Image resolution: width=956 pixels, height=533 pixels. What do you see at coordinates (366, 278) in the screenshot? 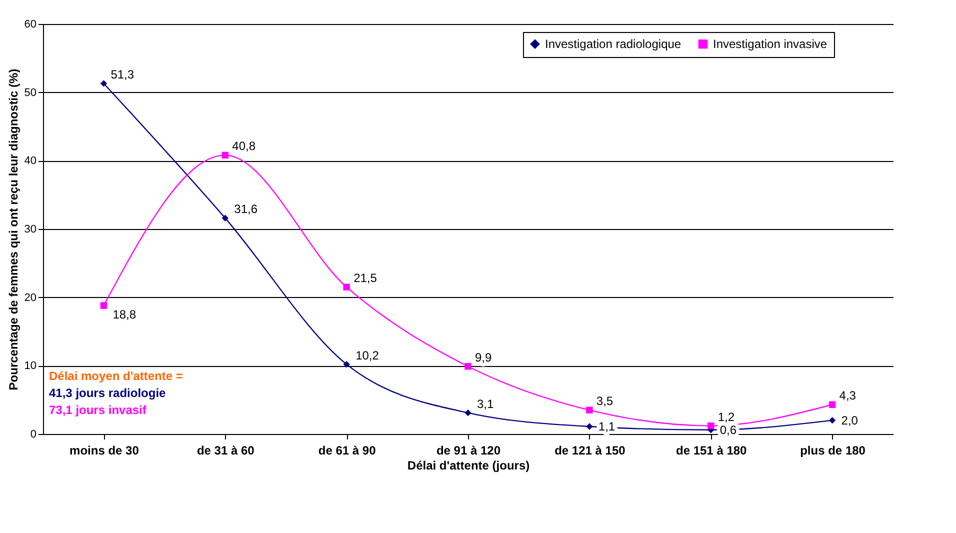
I see `data-label: 21,5` at bounding box center [366, 278].